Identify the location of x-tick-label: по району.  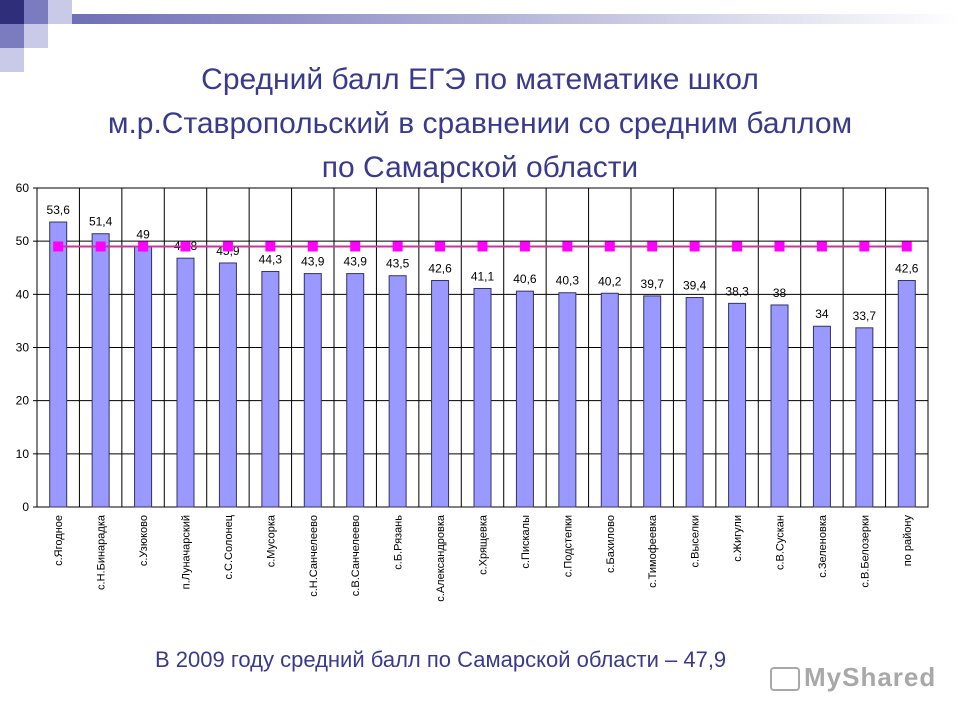
(908, 541).